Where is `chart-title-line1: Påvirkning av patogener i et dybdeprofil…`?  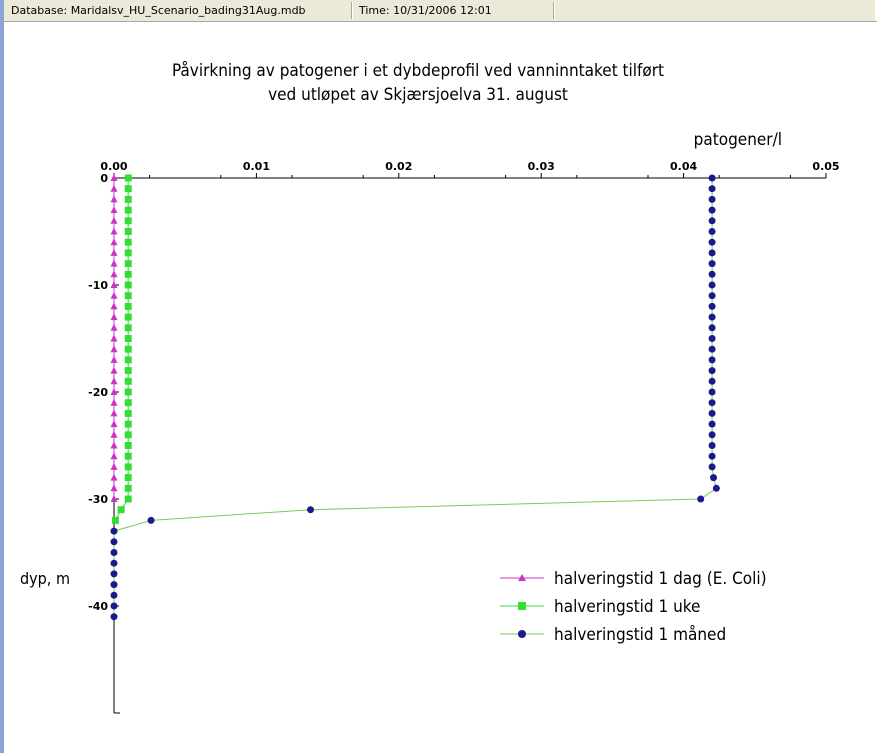
chart-title-line1: Påvirkning av patogener i et dybdeprofil… is located at coordinates (418, 70).